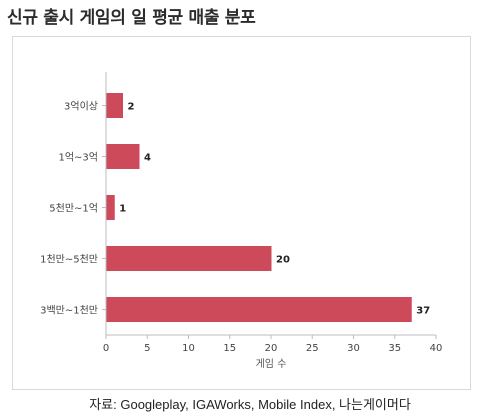 The height and width of the screenshot is (413, 500). Describe the element at coordinates (131, 107) in the screenshot. I see `value-label: 2` at that location.